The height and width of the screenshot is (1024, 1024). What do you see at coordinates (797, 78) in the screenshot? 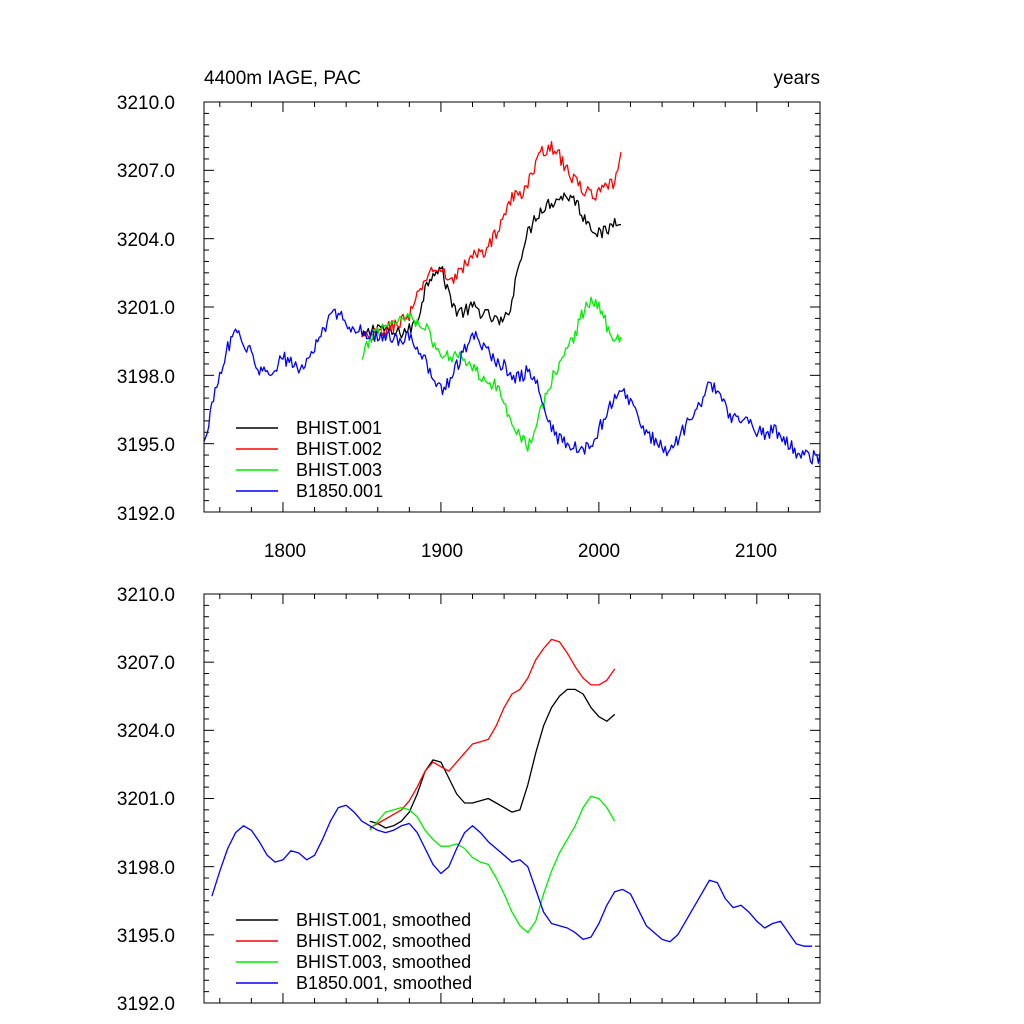
I see `units-label: years` at bounding box center [797, 78].